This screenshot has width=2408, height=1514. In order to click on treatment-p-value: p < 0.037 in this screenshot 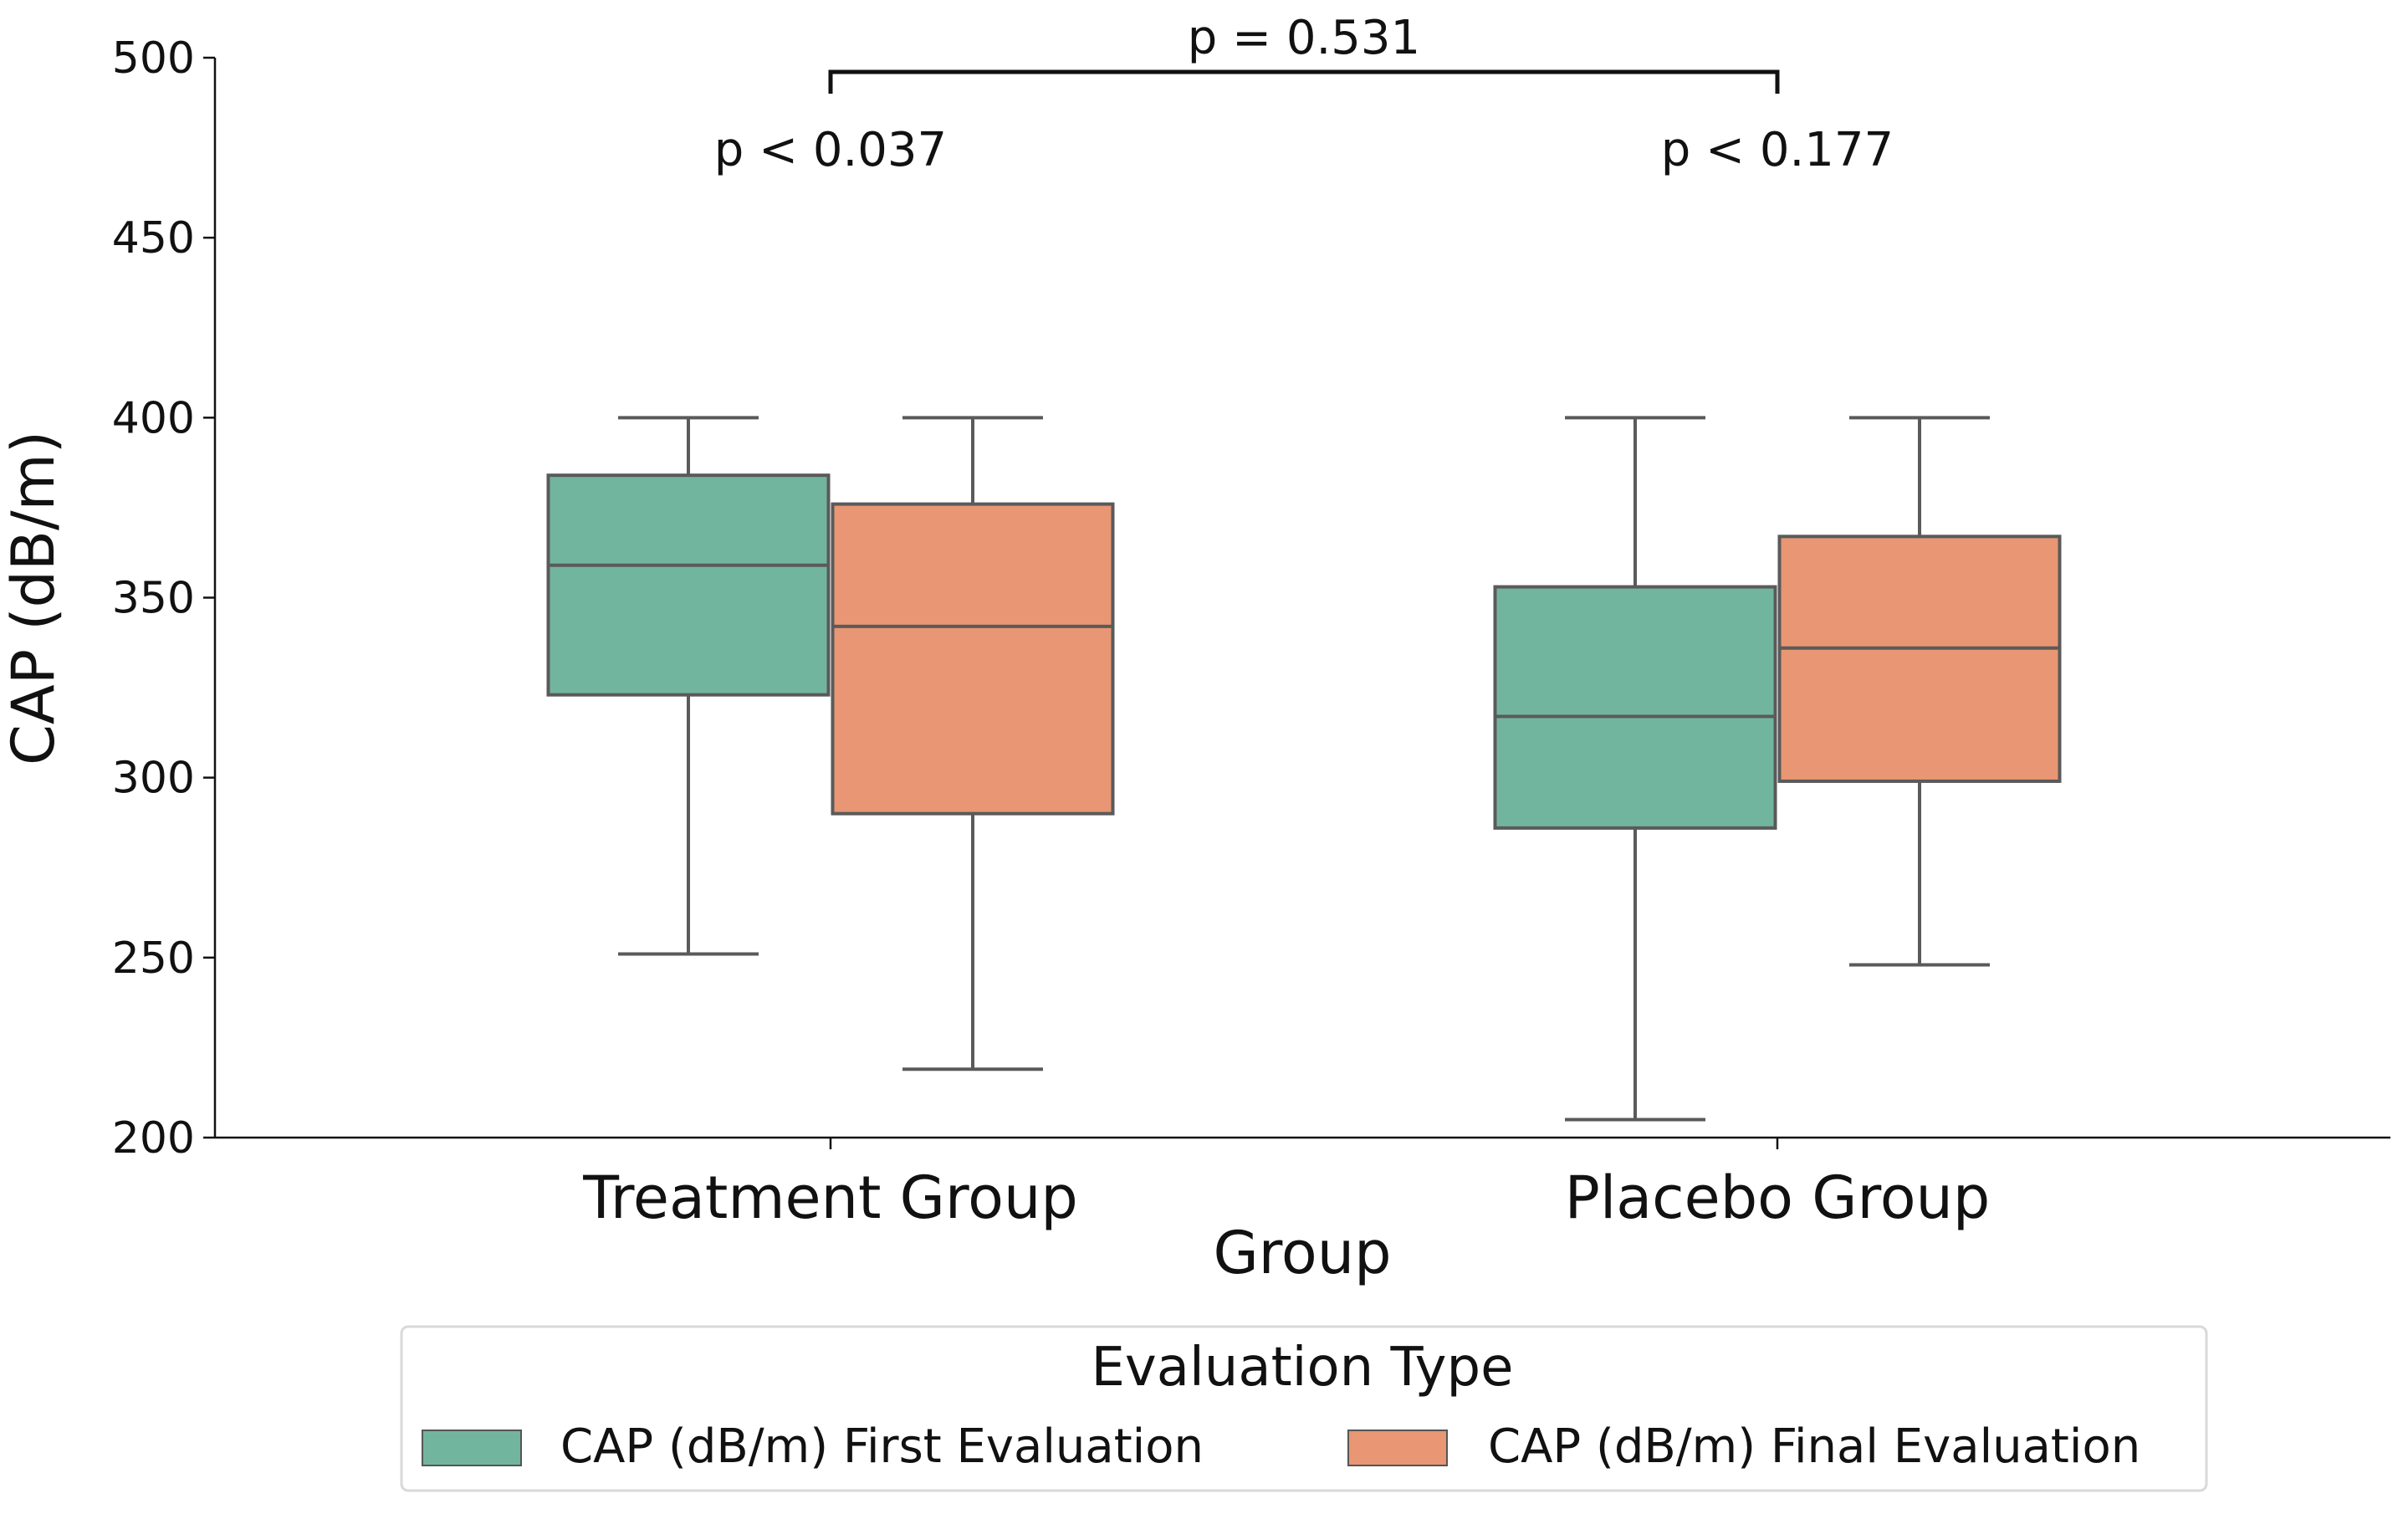, I will do `click(830, 150)`.